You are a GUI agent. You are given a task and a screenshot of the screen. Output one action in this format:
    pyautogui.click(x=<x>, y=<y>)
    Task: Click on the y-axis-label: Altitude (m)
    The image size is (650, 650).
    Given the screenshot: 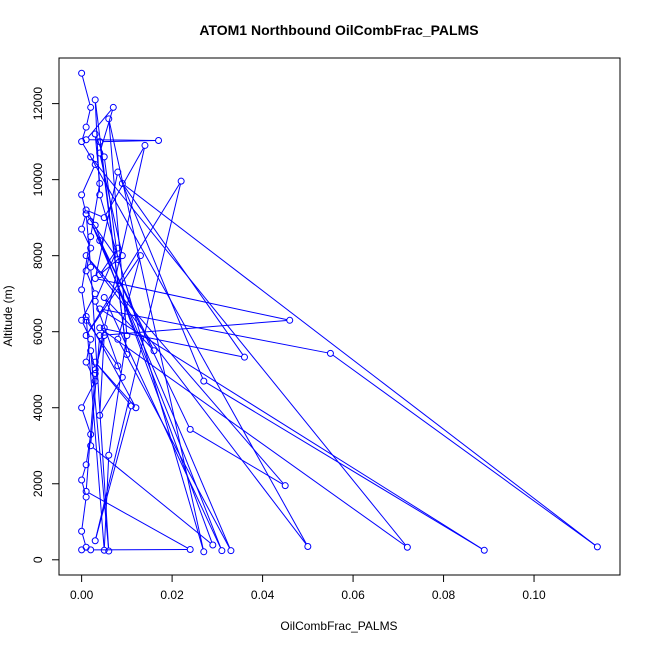 What is the action you would take?
    pyautogui.click(x=8, y=315)
    